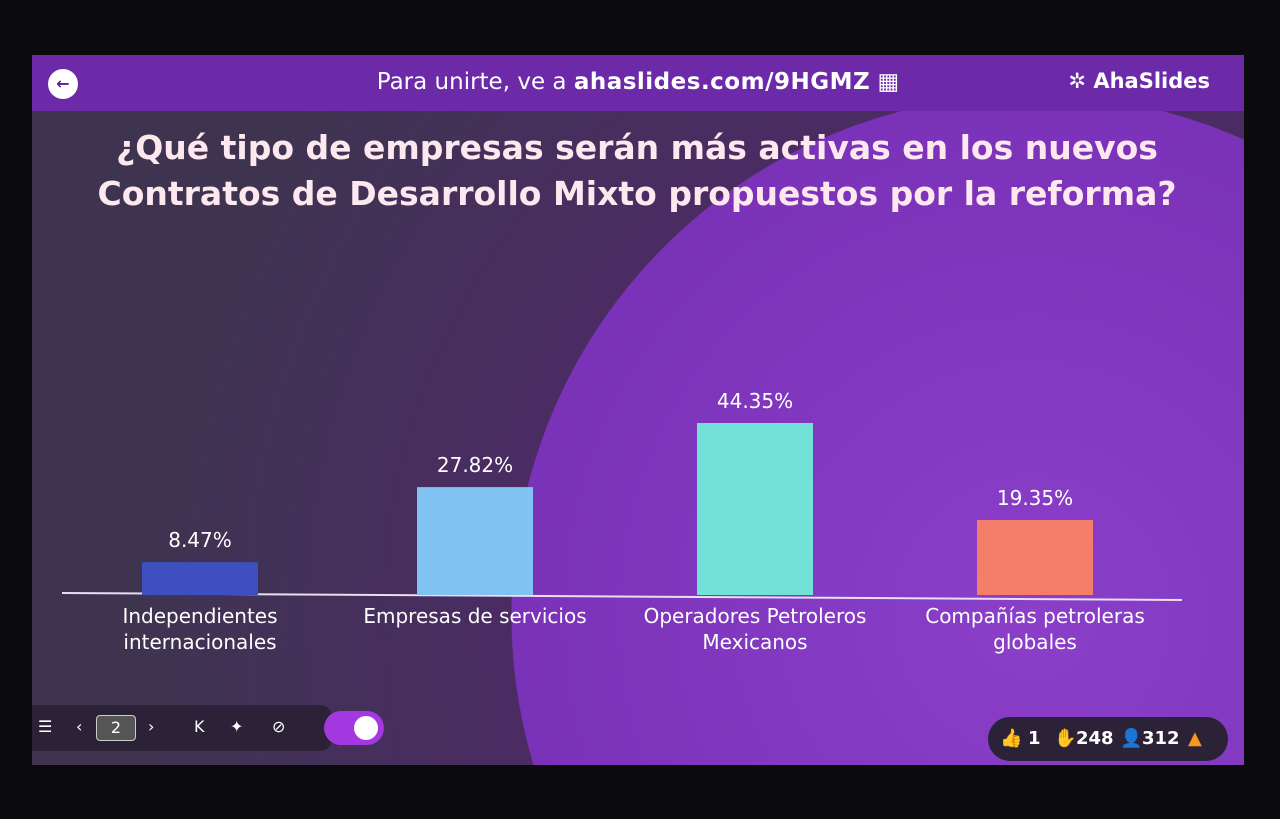 Image resolution: width=1280 pixels, height=819 pixels. I want to click on warning-icon: ▲, so click(1195, 738).